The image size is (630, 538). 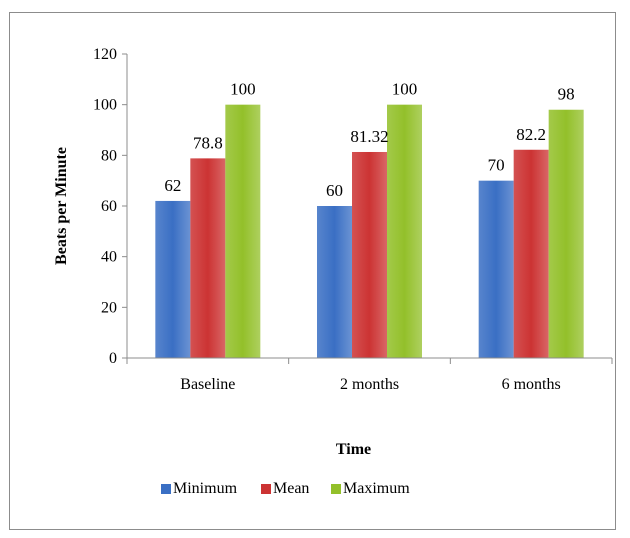 What do you see at coordinates (369, 254) in the screenshot?
I see `bar-mean-2-months` at bounding box center [369, 254].